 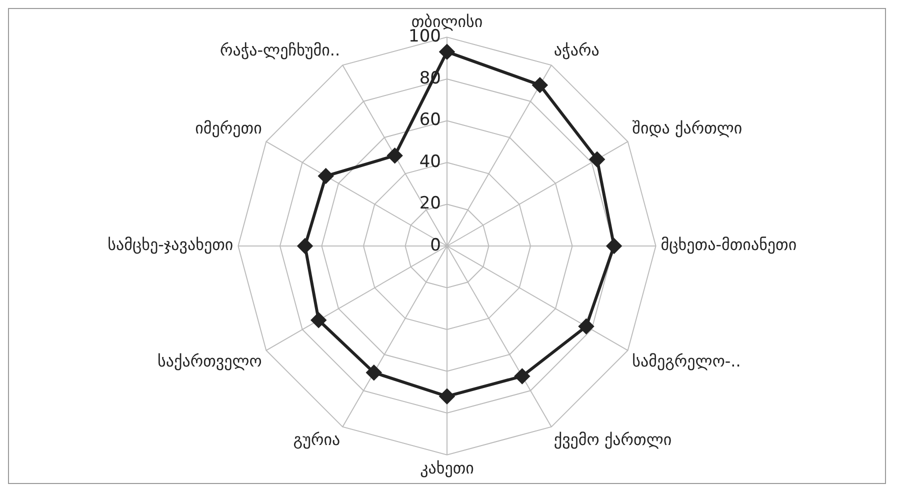 What do you see at coordinates (280, 50) in the screenshot?
I see `spoke-label: რაჭა-ლეჩხუმი..` at bounding box center [280, 50].